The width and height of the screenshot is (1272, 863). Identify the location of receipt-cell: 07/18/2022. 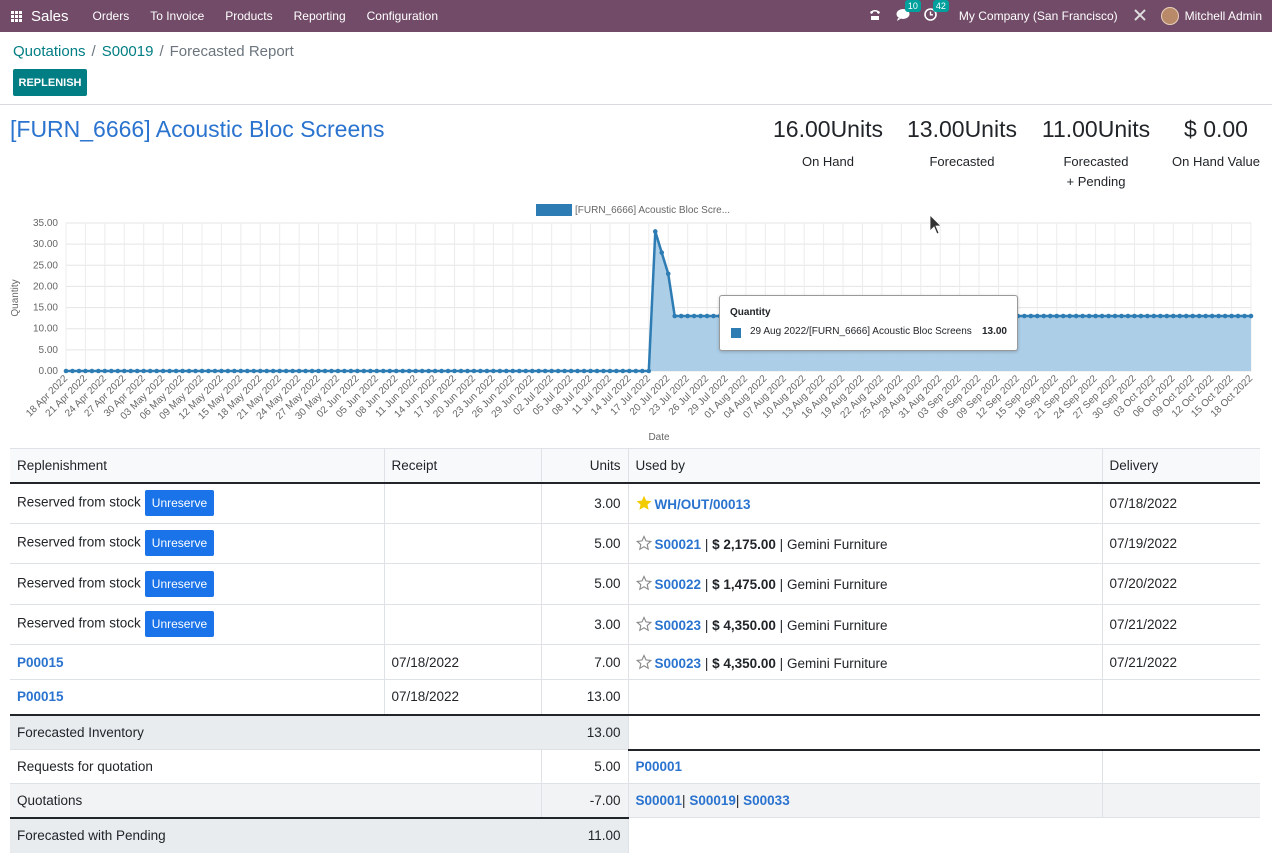
(463, 697).